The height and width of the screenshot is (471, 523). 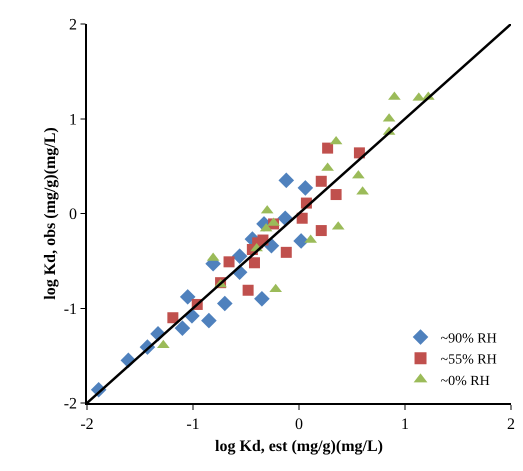 What do you see at coordinates (468, 338) in the screenshot?
I see `legend-label: ~90% RH` at bounding box center [468, 338].